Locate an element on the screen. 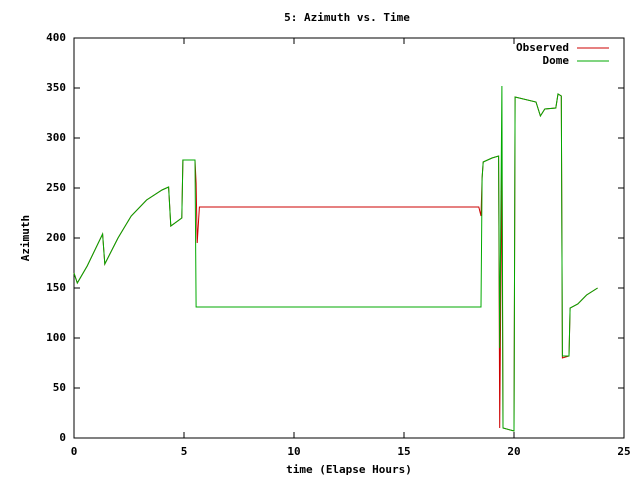 Image resolution: width=640 pixels, height=480 pixels. x-tick-label: 5 is located at coordinates (184, 451).